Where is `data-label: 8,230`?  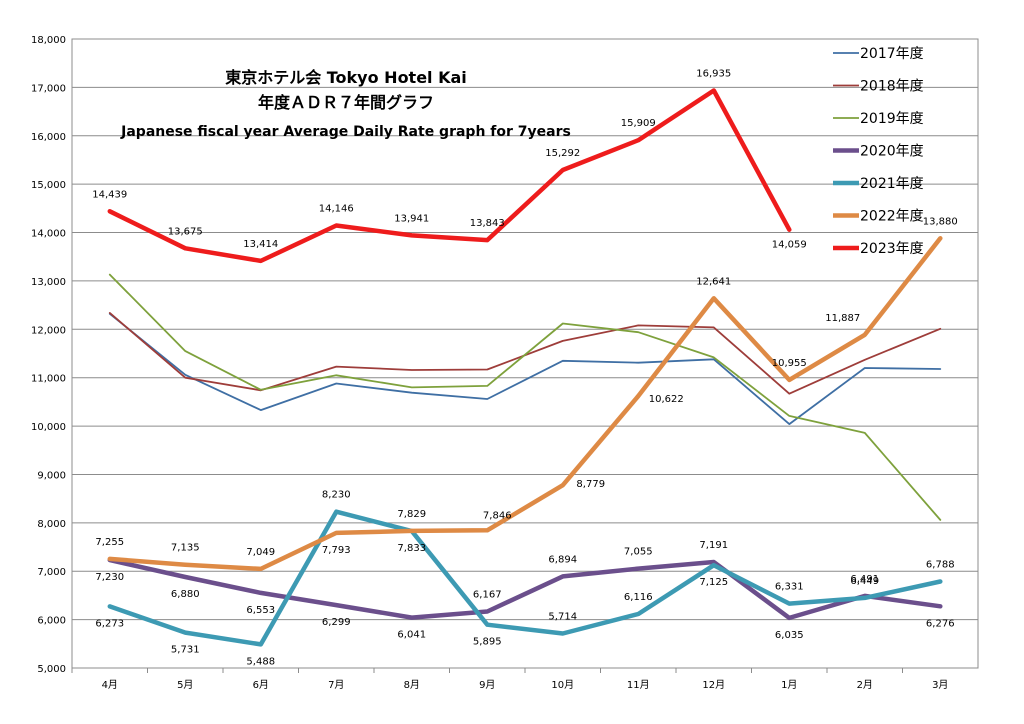 data-label: 8,230 is located at coordinates (336, 495).